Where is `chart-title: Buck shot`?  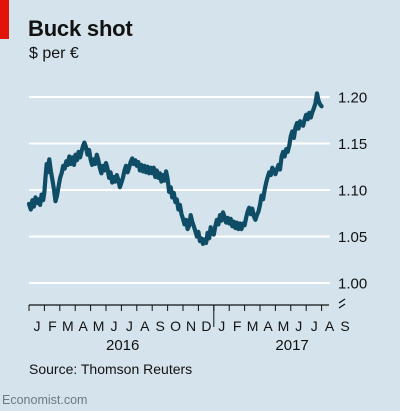
chart-title: Buck shot is located at coordinates (80, 28).